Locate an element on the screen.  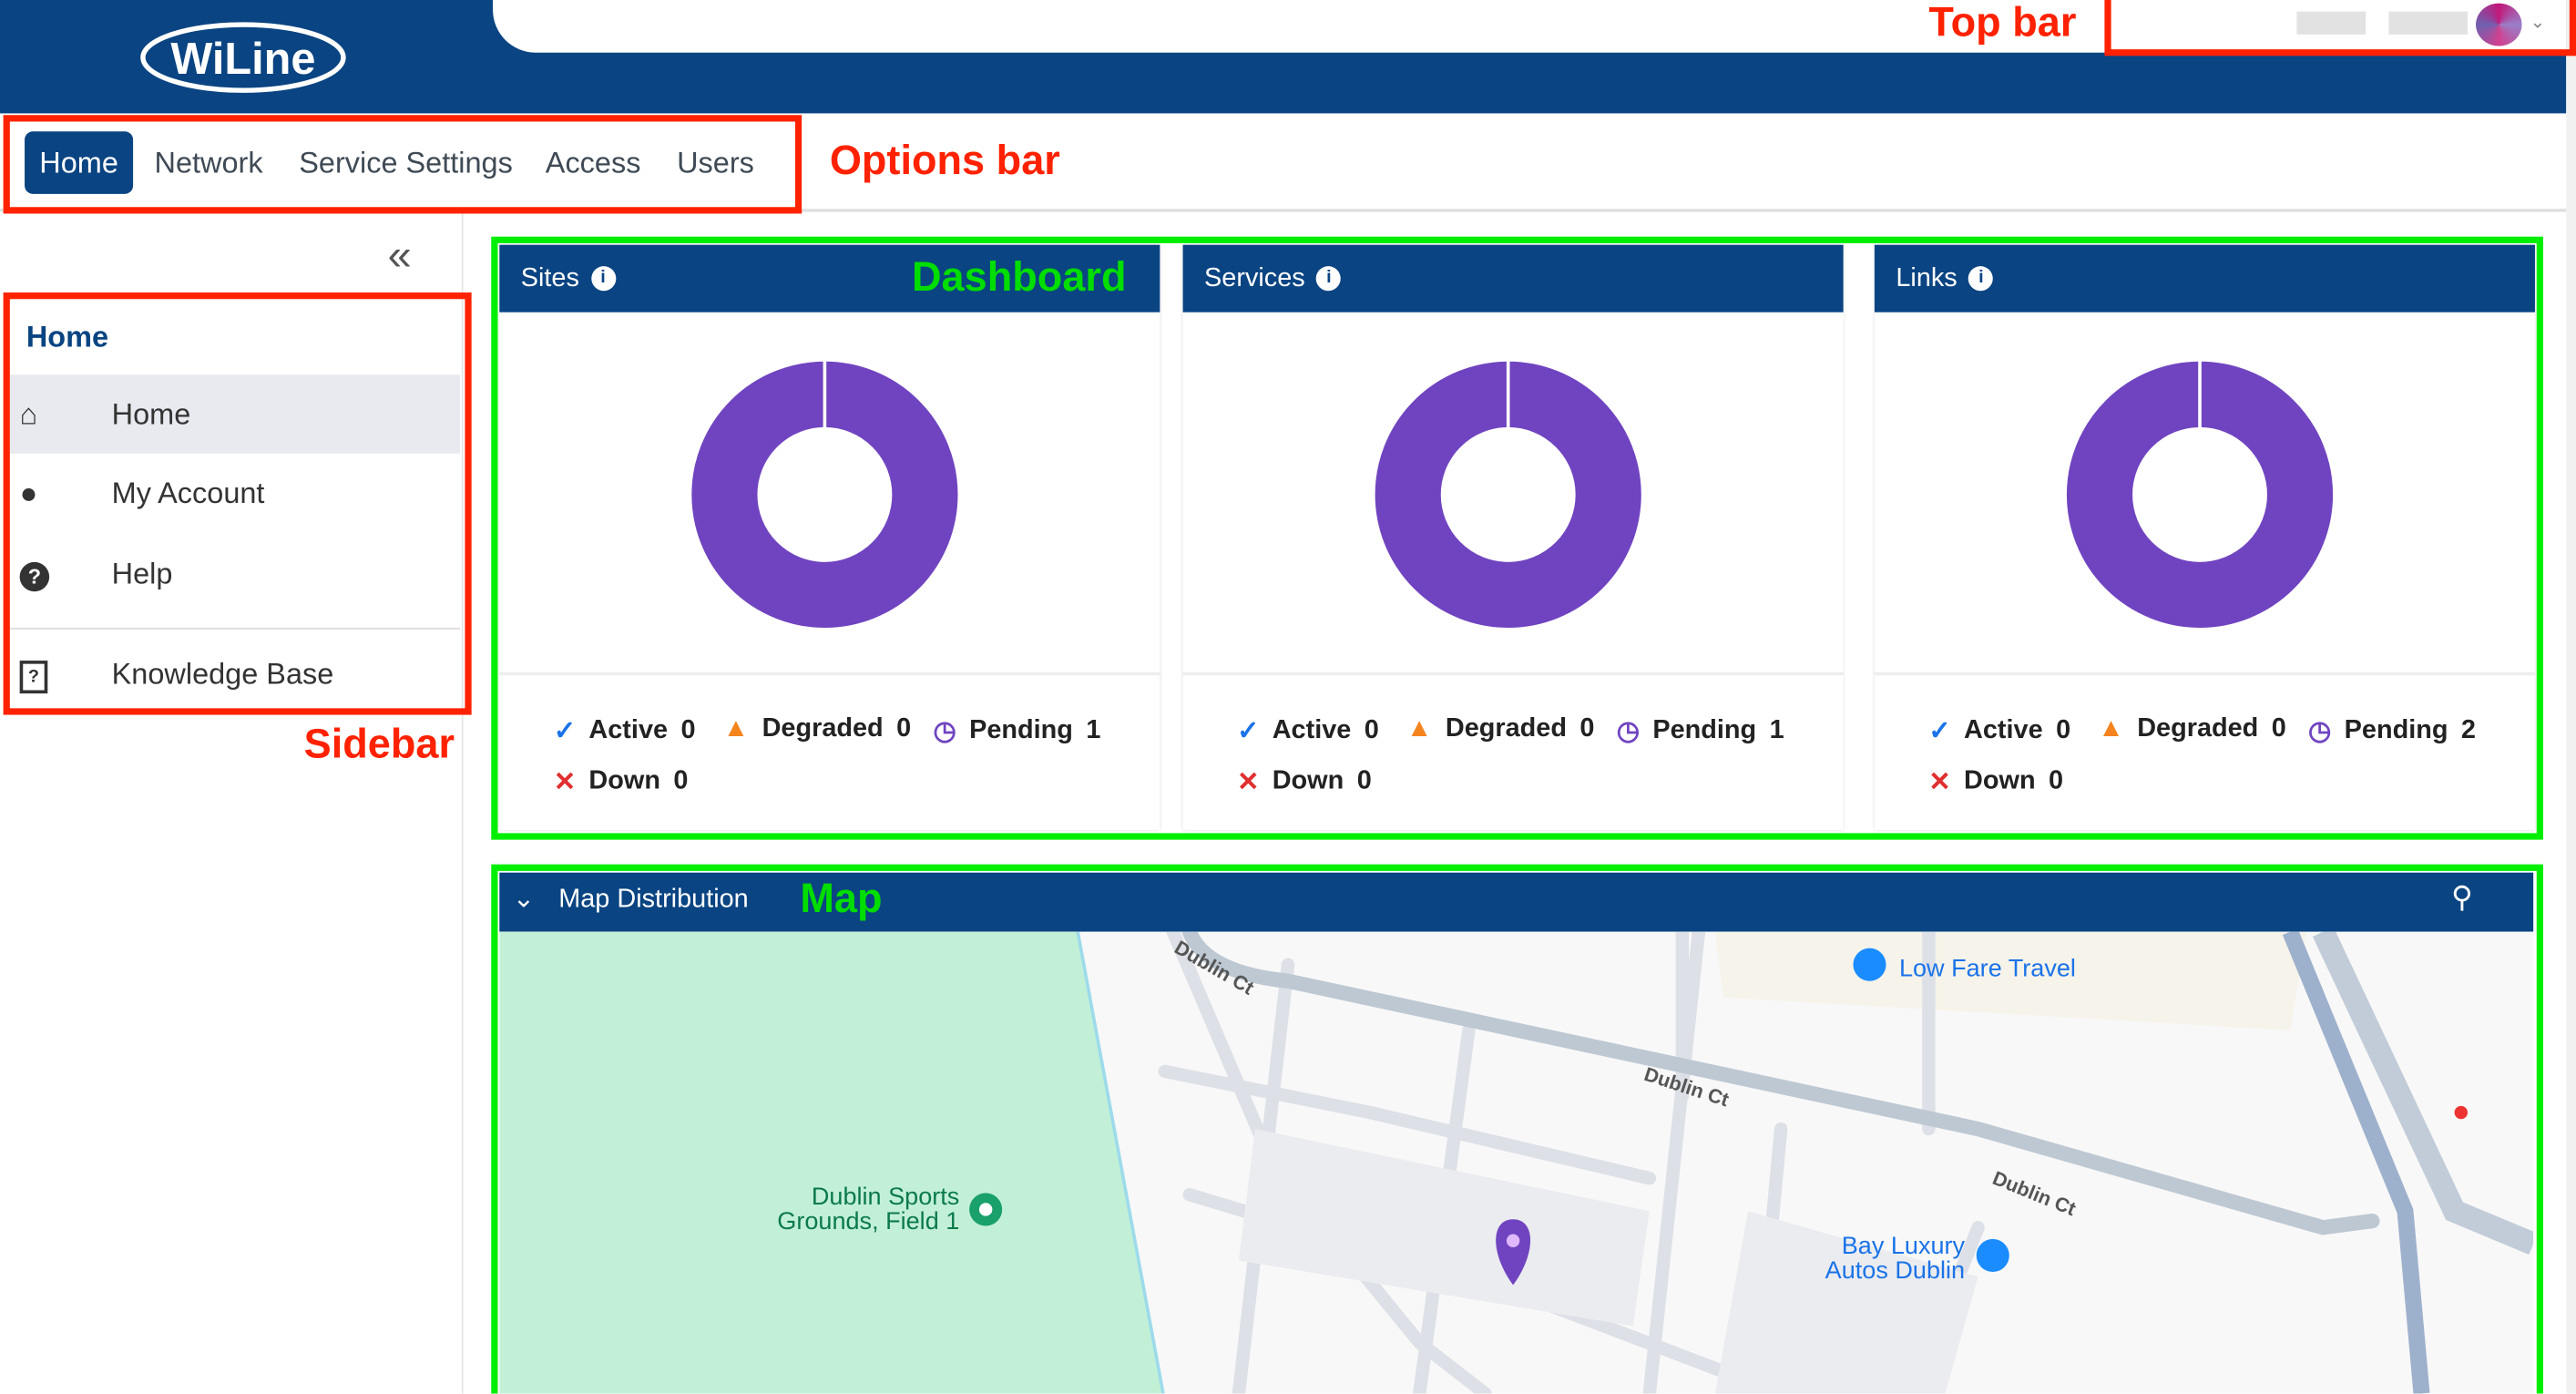
annotation-top-bar: Top bar is located at coordinates (2003, 23).